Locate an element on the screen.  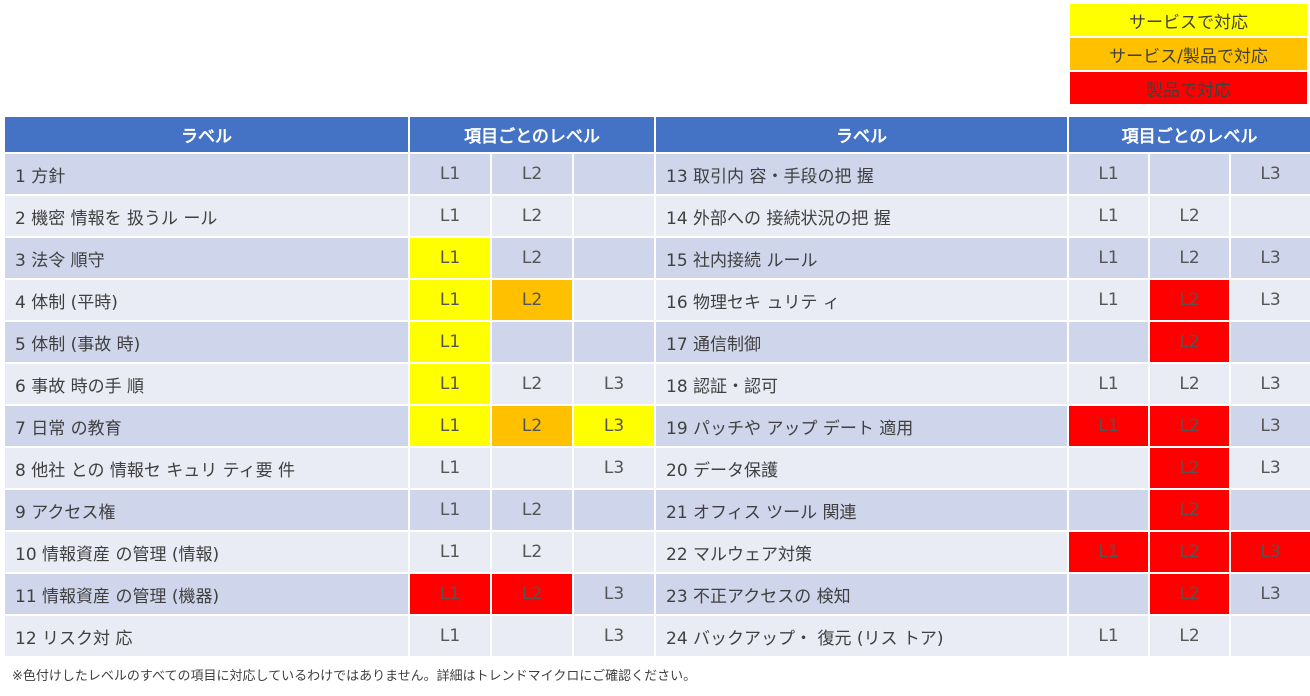
item-label: 15 社内接続 ルール is located at coordinates (862, 258).